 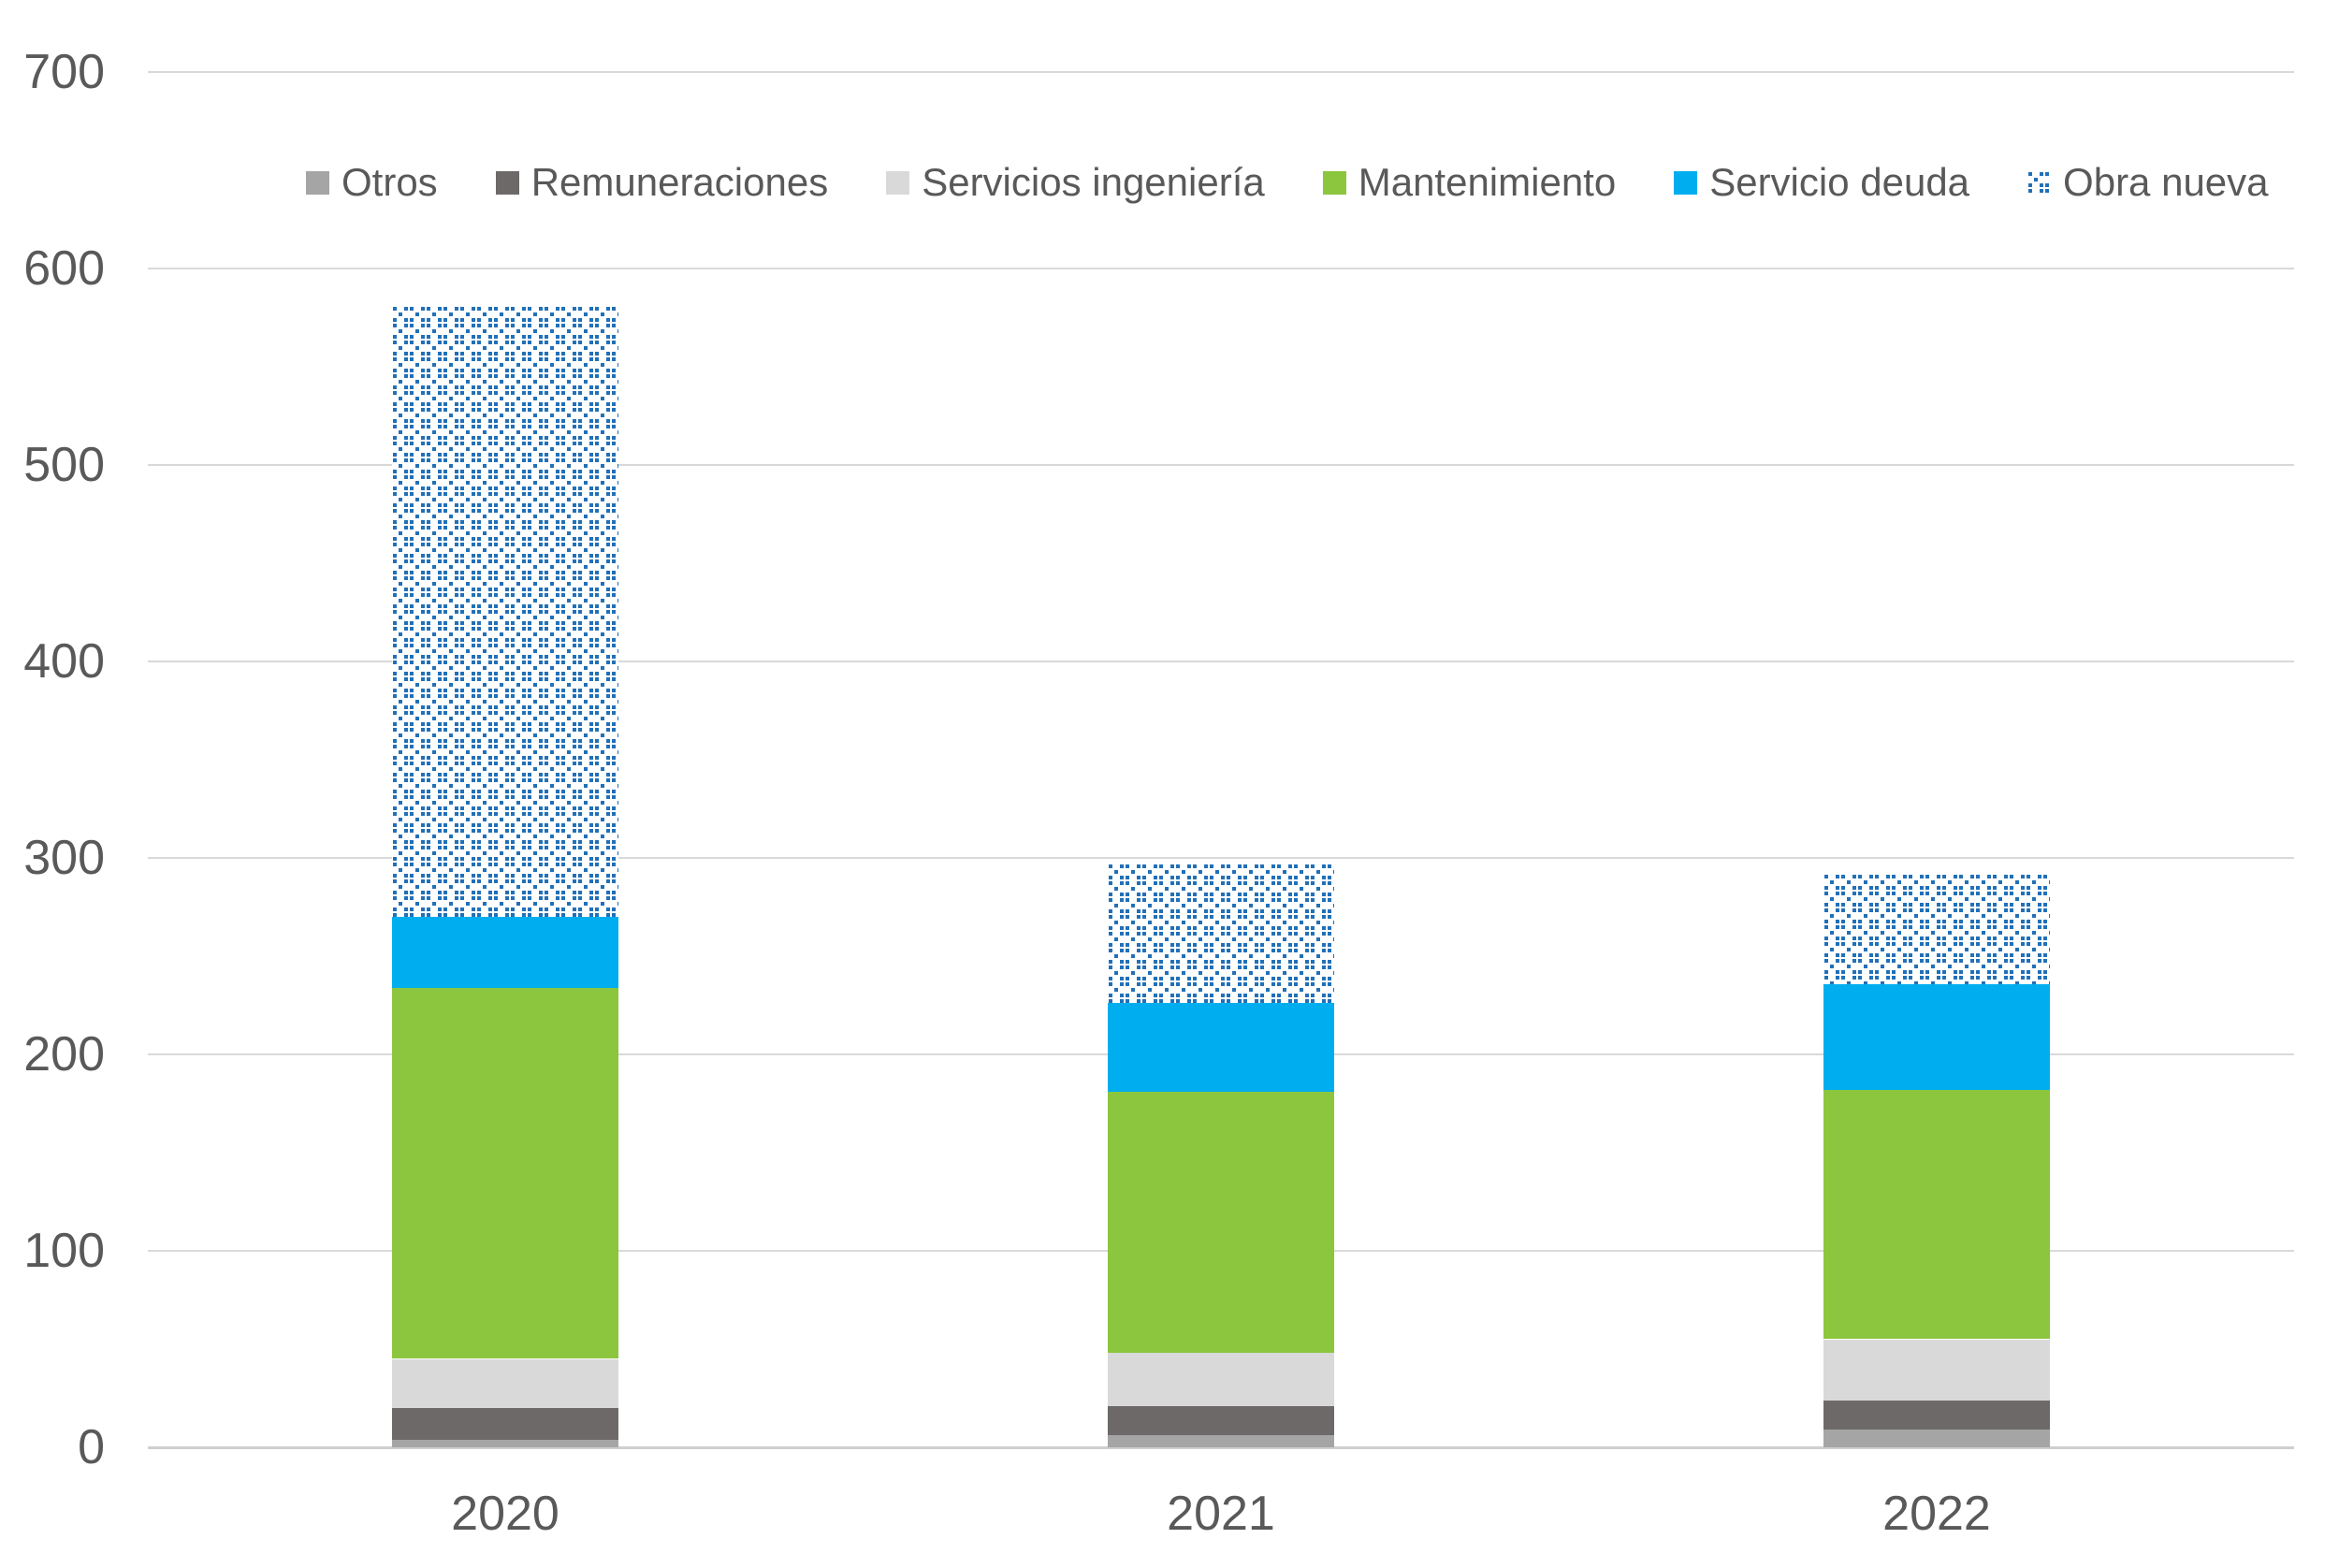 What do you see at coordinates (1221, 662) in the screenshot?
I see `gridline-y400` at bounding box center [1221, 662].